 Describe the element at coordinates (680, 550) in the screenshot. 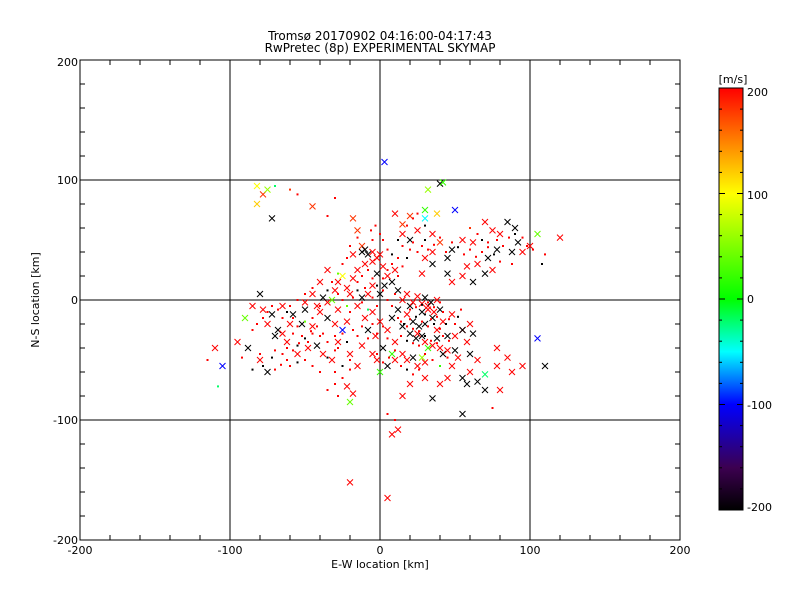

I see `x-tick-label: 200` at that location.